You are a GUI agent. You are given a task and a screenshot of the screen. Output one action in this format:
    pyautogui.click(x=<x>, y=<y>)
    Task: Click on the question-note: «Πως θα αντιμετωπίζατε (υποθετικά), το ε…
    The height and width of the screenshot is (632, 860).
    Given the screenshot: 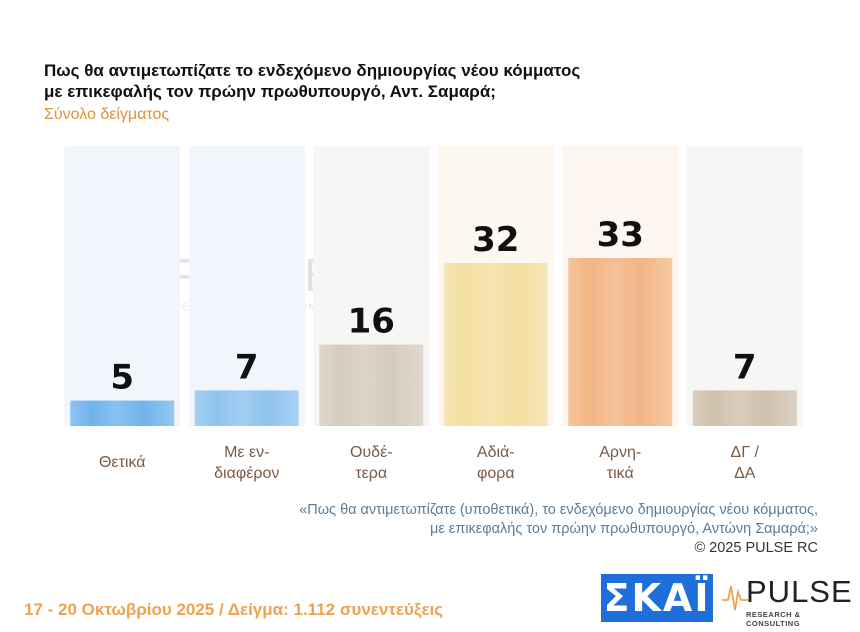 What is the action you would take?
    pyautogui.click(x=558, y=529)
    